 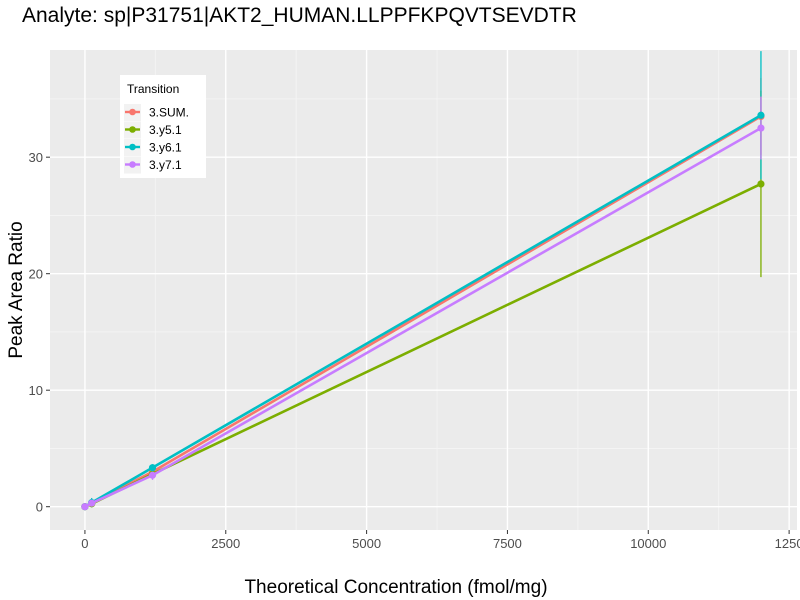 I want to click on legend-item: 3.y5.1, so click(x=153, y=130).